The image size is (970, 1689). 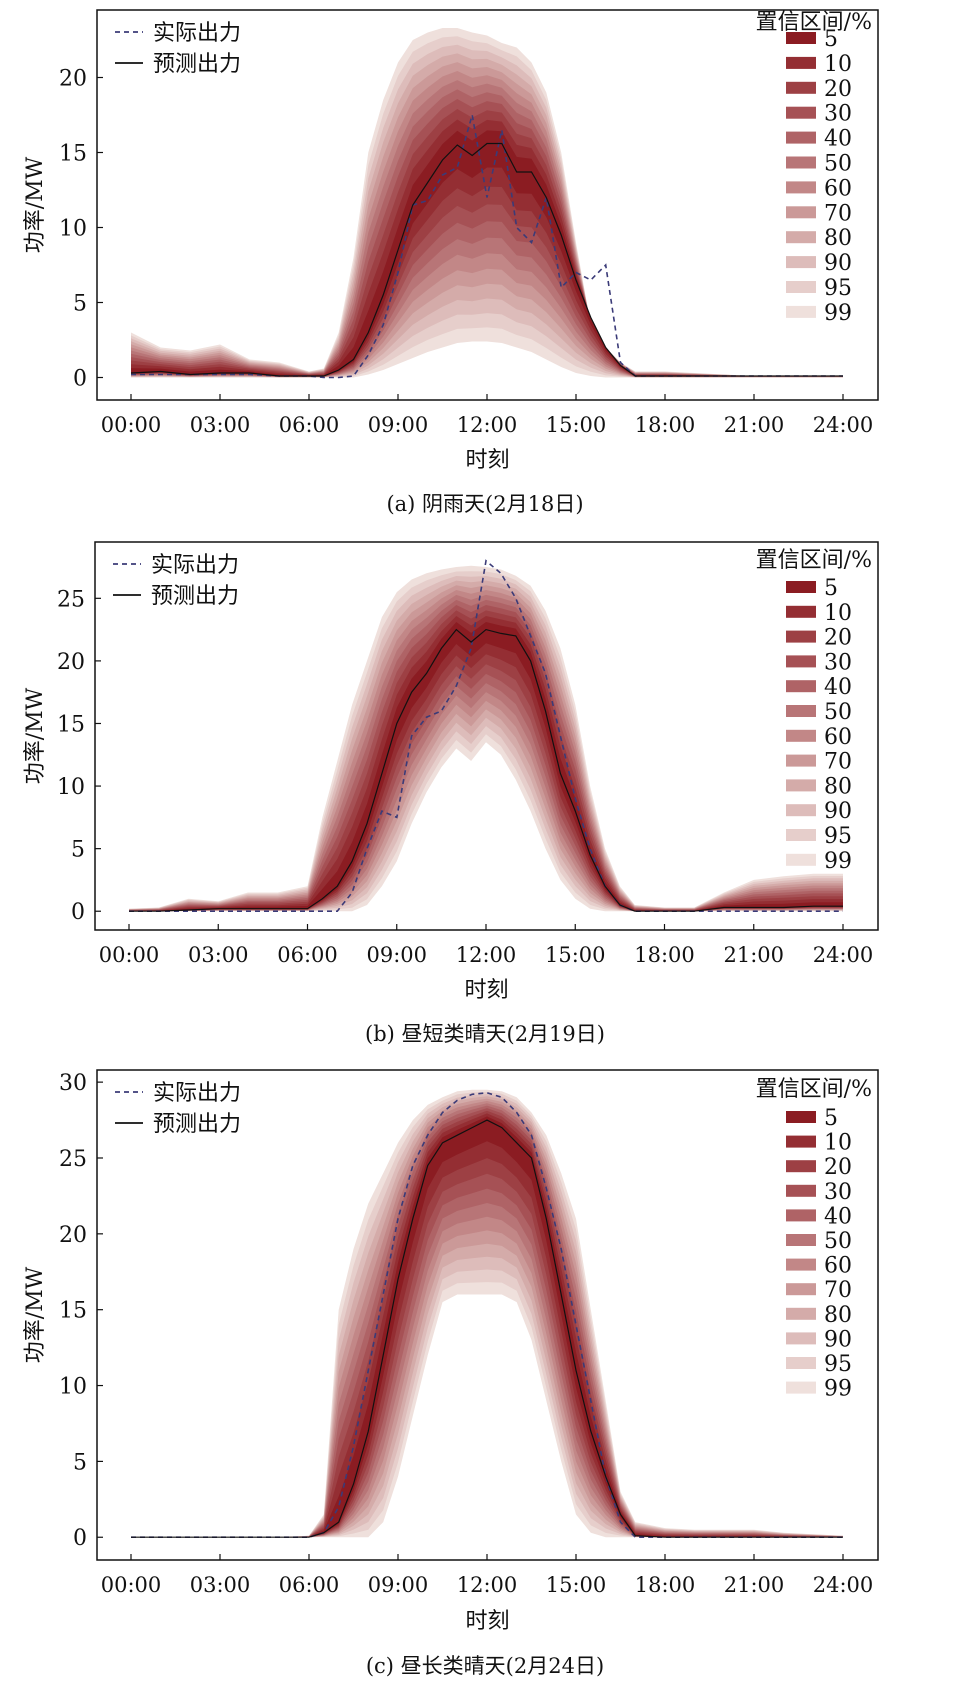 What do you see at coordinates (838, 313) in the screenshot?
I see `legend-level-label-a: 99` at bounding box center [838, 313].